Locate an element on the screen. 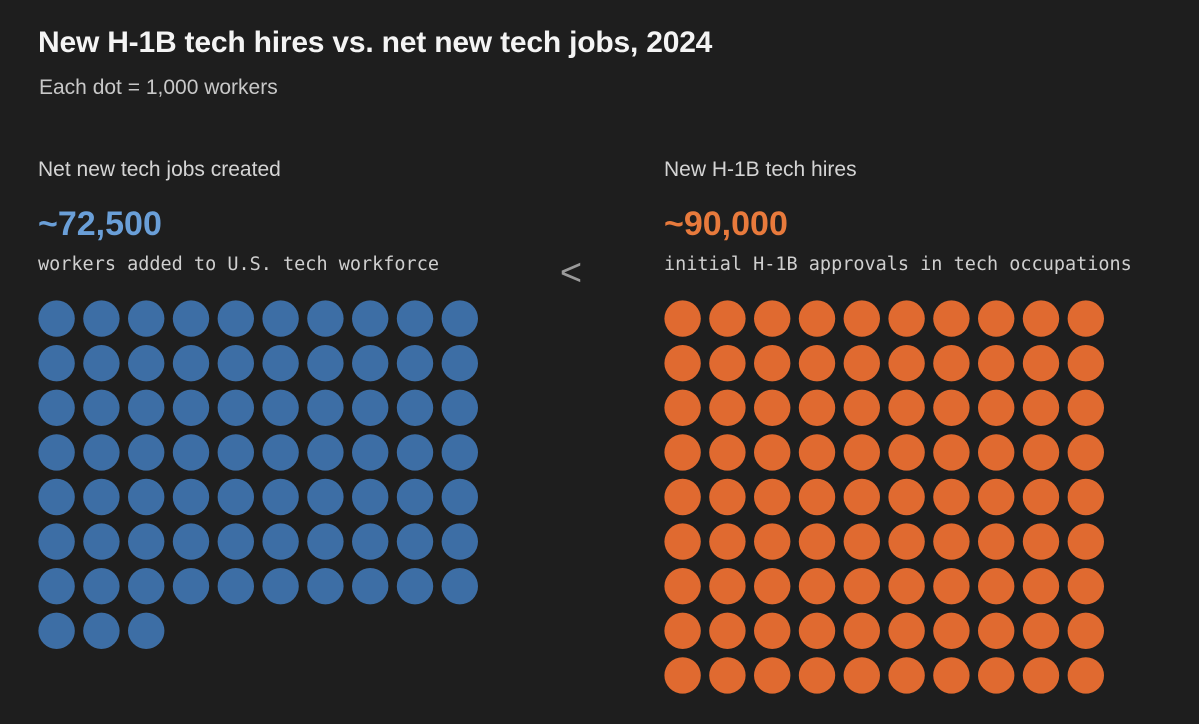 The height and width of the screenshot is (724, 1199). jobs-caption: workers added to U.S. tech workforce is located at coordinates (238, 264).